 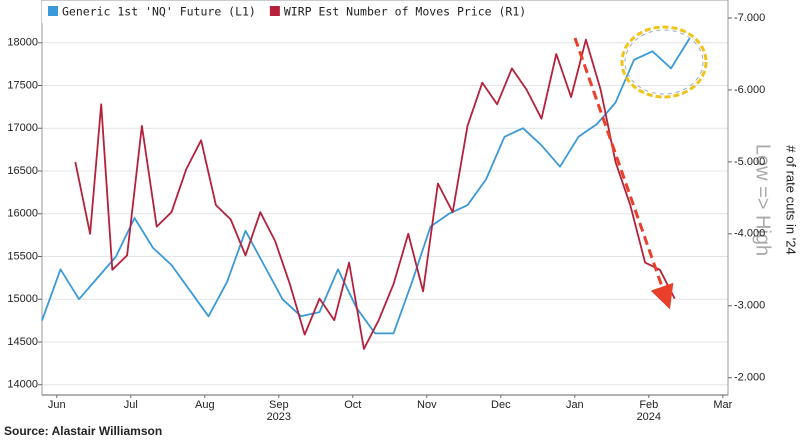 I want to click on y-tick-label: 17000, so click(x=22, y=128).